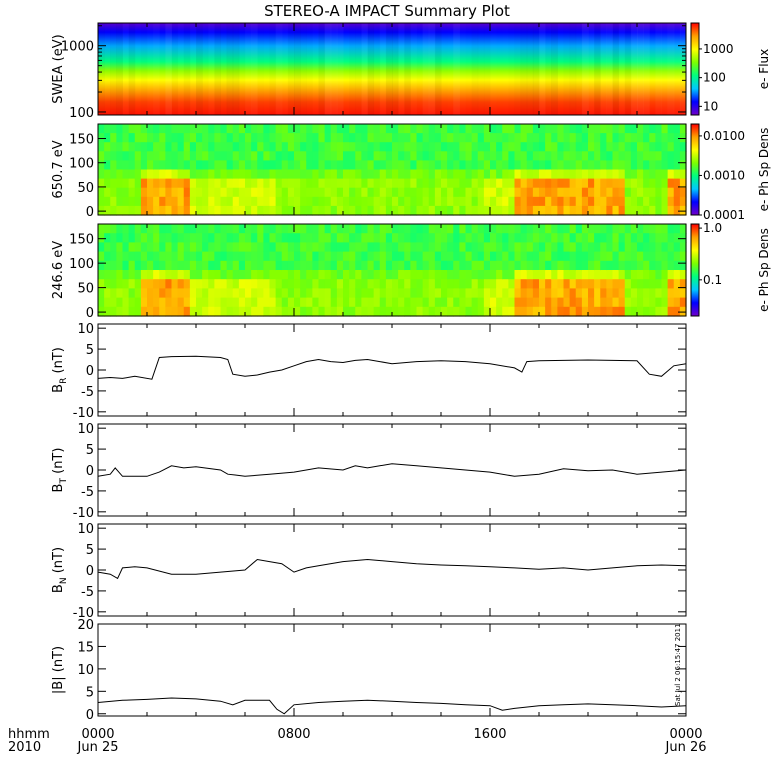 This screenshot has height=780, width=780. What do you see at coordinates (87, 592) in the screenshot?
I see `bn-y-tick-label: -5` at bounding box center [87, 592].